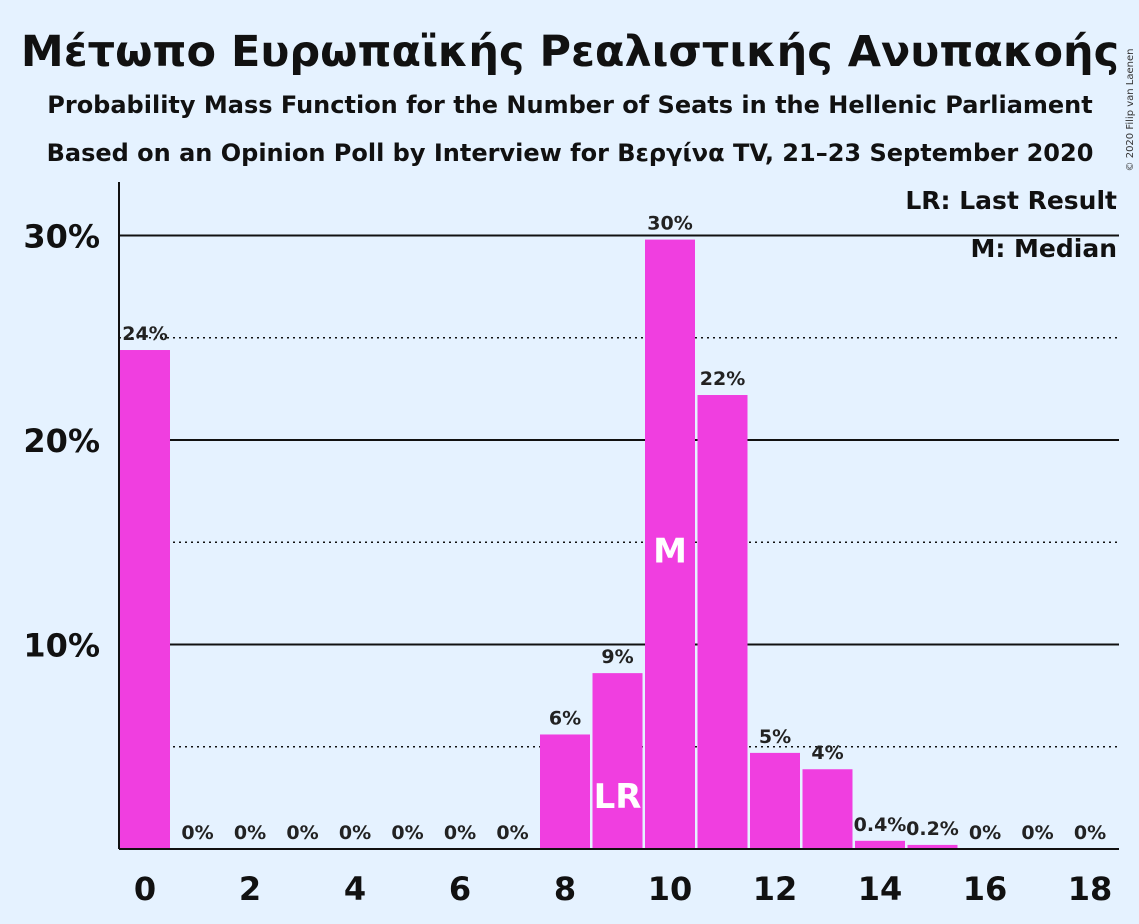  I want to click on bar-label-seat-4: 0%, so click(355, 833).